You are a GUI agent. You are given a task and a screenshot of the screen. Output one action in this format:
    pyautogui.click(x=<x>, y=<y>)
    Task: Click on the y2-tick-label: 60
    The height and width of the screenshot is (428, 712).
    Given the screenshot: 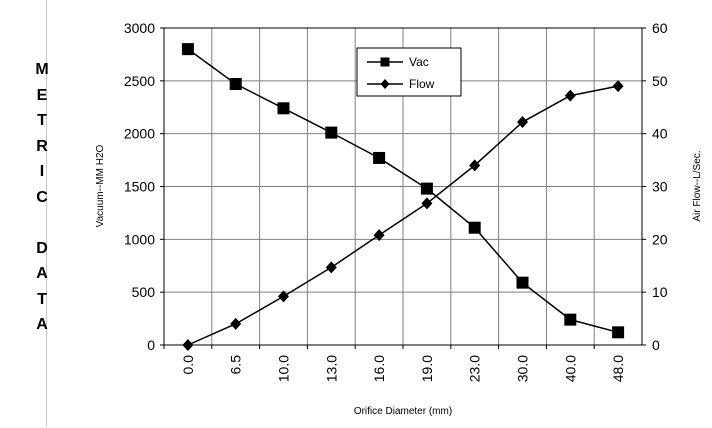 What is the action you would take?
    pyautogui.click(x=660, y=28)
    